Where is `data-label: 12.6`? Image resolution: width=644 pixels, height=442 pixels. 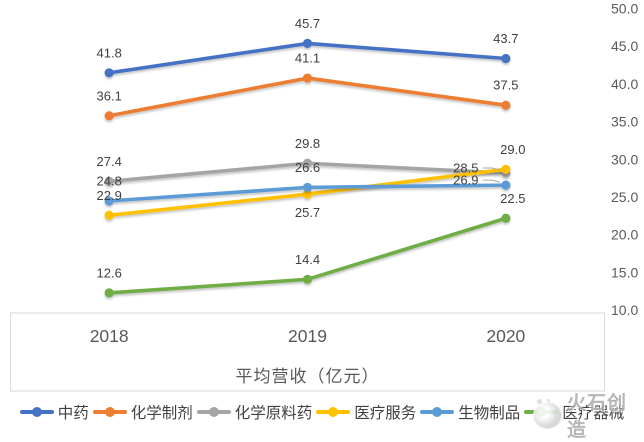
data-label: 12.6 is located at coordinates (109, 272).